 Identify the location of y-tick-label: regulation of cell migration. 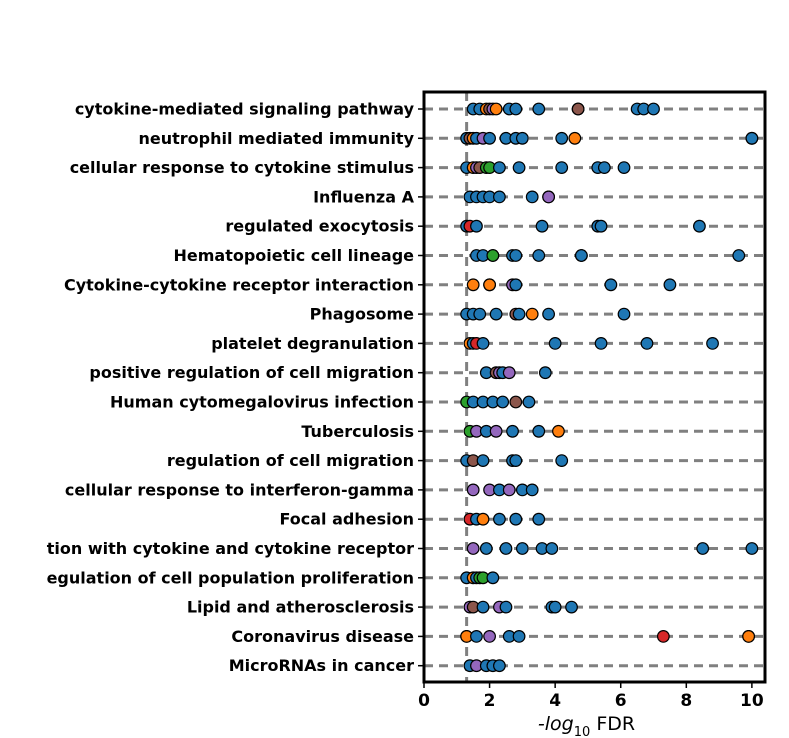
(290, 460).